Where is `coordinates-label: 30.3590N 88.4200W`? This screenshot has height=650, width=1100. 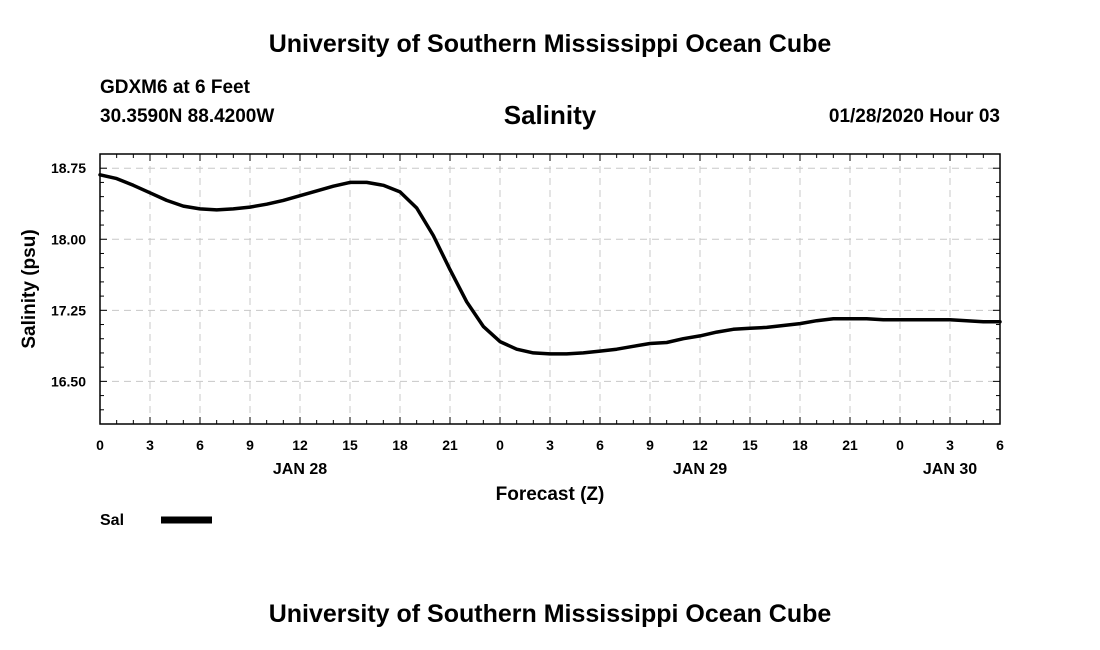
coordinates-label: 30.3590N 88.4200W is located at coordinates (187, 116).